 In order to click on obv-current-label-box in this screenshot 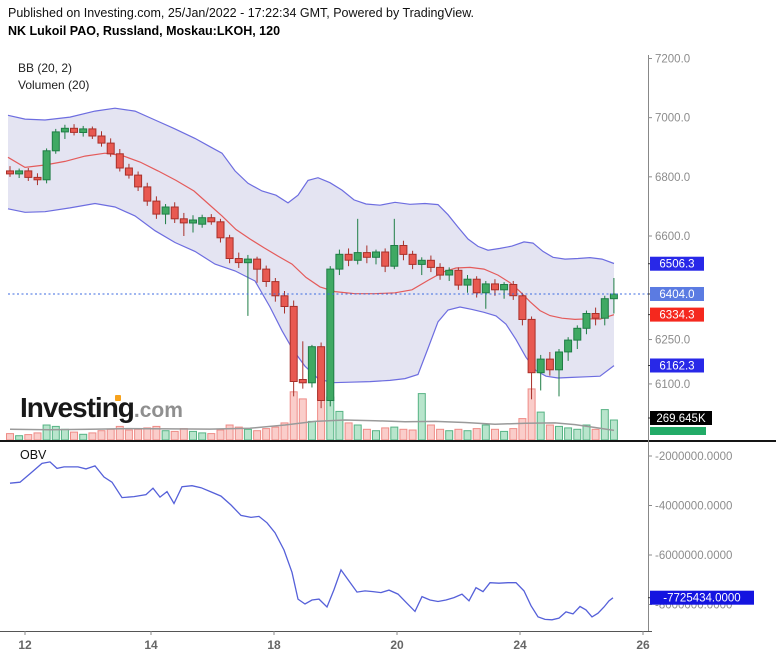, I will do `click(702, 597)`.